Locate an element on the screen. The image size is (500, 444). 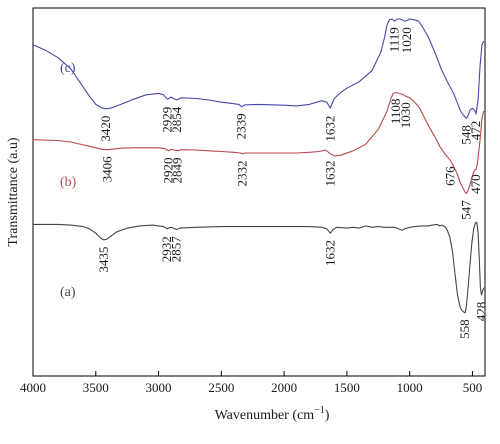
peak-label: 2332 is located at coordinates (241, 174).